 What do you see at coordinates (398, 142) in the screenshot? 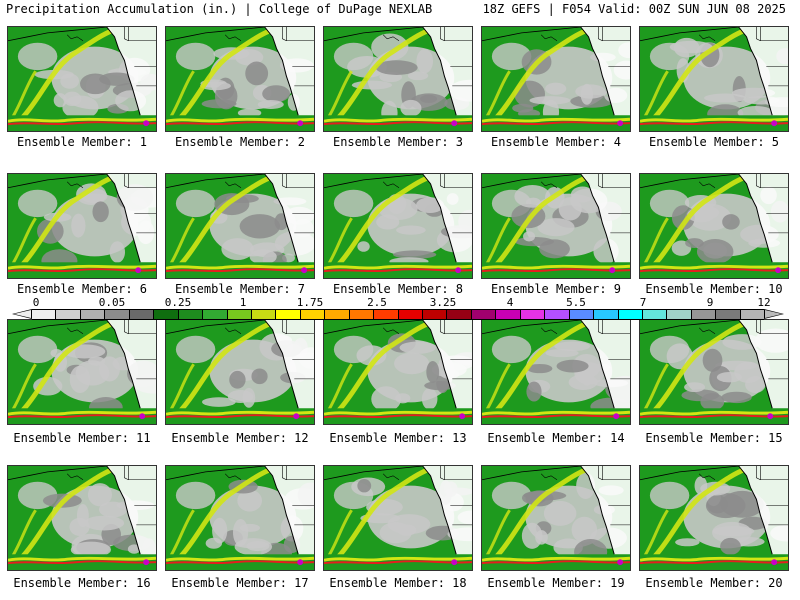
I see `ensemble-member-caption: Ensemble Member: 3` at bounding box center [398, 142].